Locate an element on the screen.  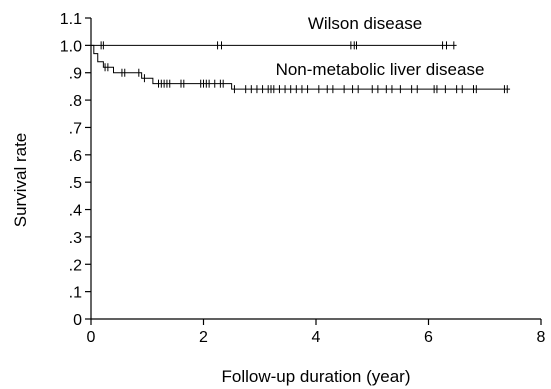
x-tick-label: 8 is located at coordinates (541, 337).